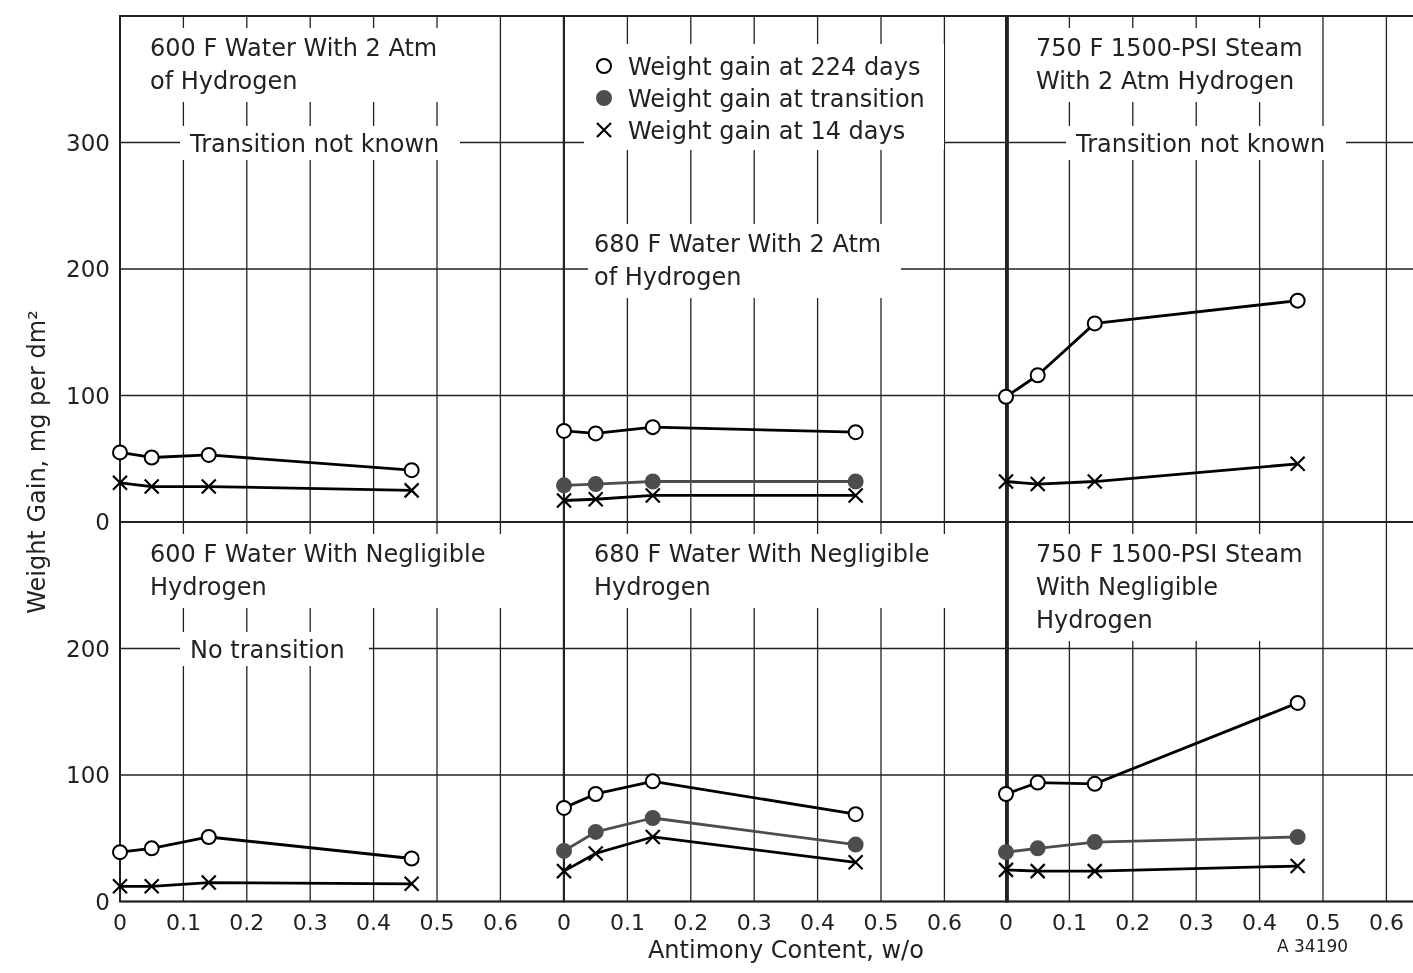 This screenshot has width=1413, height=973. I want to click on legend-label: Weight gain at 224 days, so click(774, 67).